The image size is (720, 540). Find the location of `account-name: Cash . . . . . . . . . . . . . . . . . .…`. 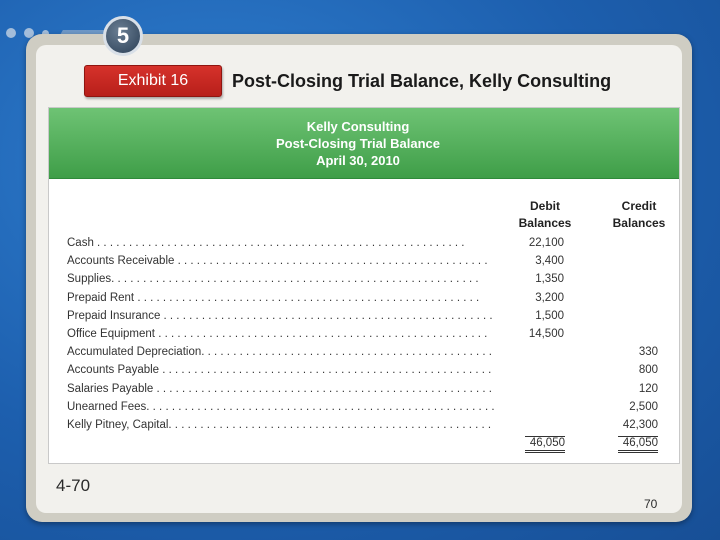

account-name: Cash . . . . . . . . . . . . . . . . . .… is located at coordinates (266, 243).